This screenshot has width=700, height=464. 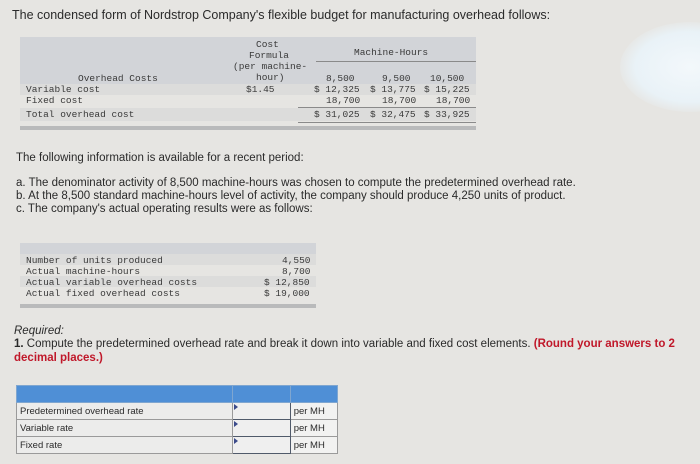 I want to click on row-value: 4,550, so click(x=296, y=260).